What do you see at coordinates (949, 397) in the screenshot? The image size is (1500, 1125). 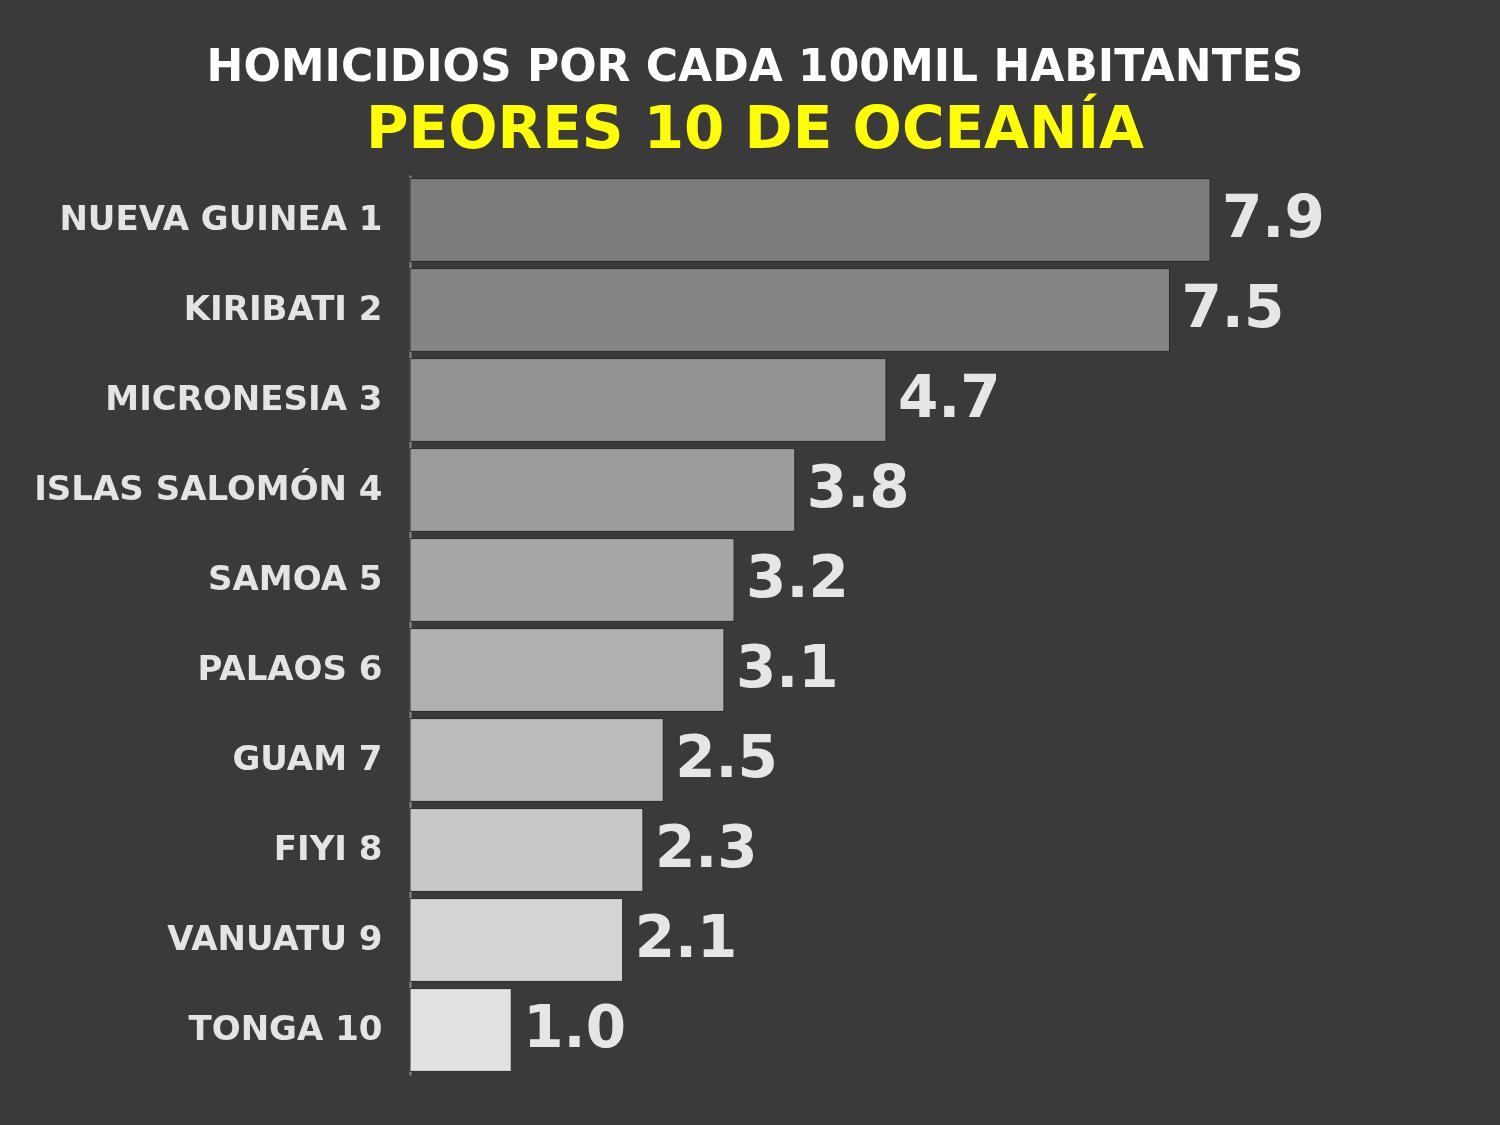 I see `data-label: 4.7` at bounding box center [949, 397].